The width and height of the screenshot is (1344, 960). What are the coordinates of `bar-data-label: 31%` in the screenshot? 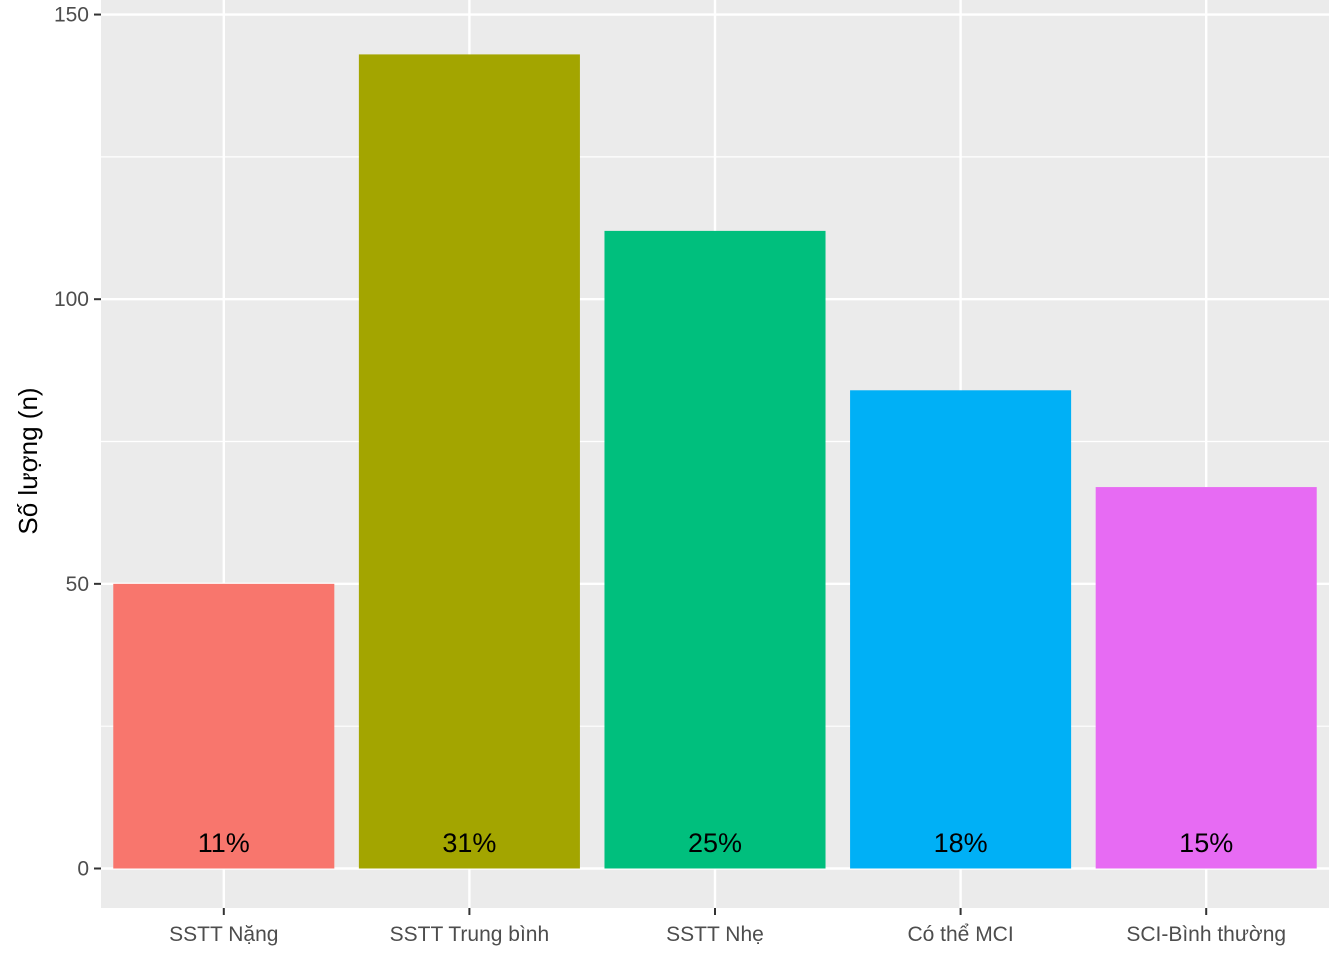 It's located at (469, 843).